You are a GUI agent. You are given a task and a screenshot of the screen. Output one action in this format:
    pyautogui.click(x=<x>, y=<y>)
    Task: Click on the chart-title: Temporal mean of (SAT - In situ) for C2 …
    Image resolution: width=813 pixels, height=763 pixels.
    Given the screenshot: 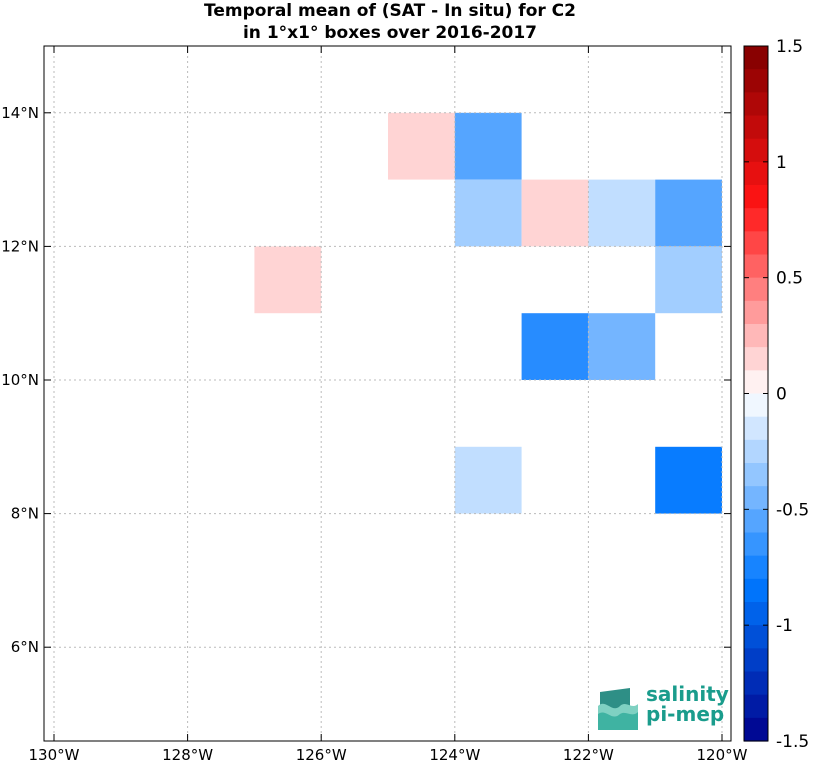 What is the action you would take?
    pyautogui.click(x=390, y=22)
    